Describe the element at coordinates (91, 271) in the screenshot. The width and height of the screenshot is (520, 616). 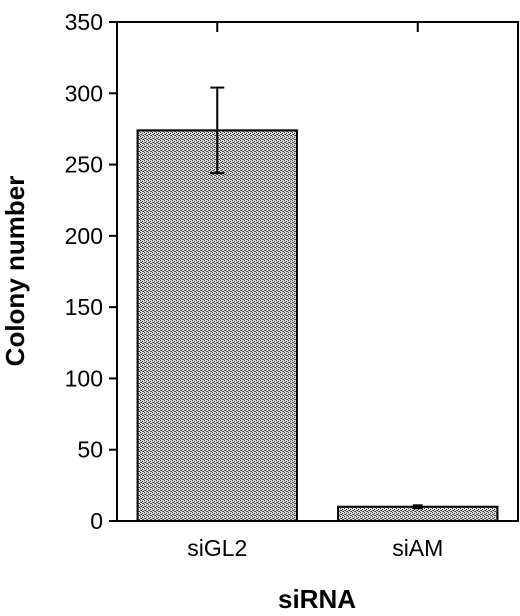
I see `y-axis-ticks: 0 50 100 150 200 250 300 350` at that location.